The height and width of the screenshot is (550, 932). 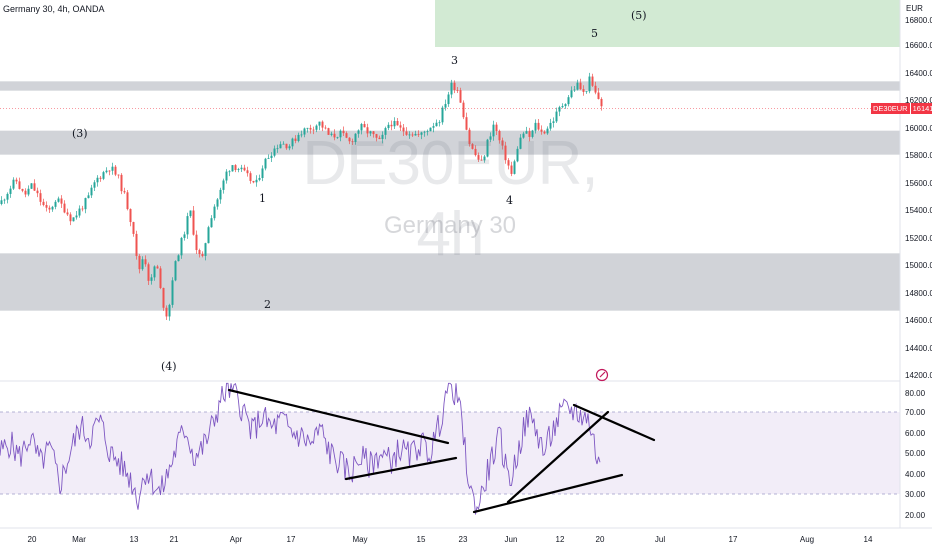 I want to click on time-tick: Aug, so click(x=807, y=539).